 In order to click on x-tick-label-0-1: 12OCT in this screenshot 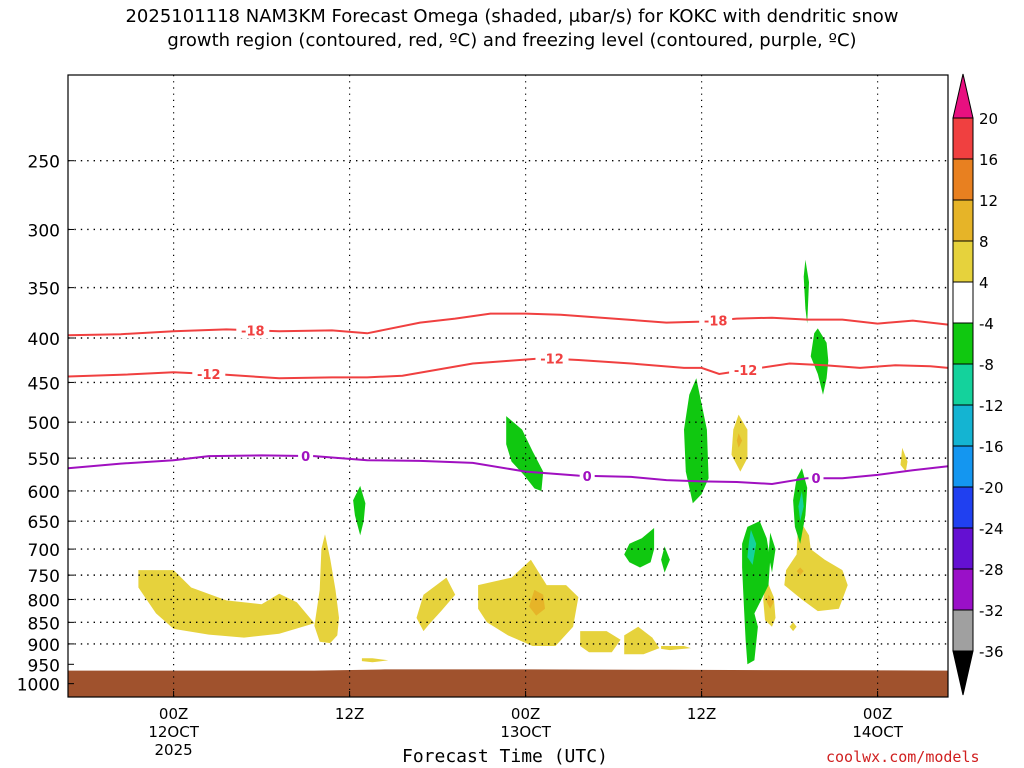, I will do `click(173, 732)`.